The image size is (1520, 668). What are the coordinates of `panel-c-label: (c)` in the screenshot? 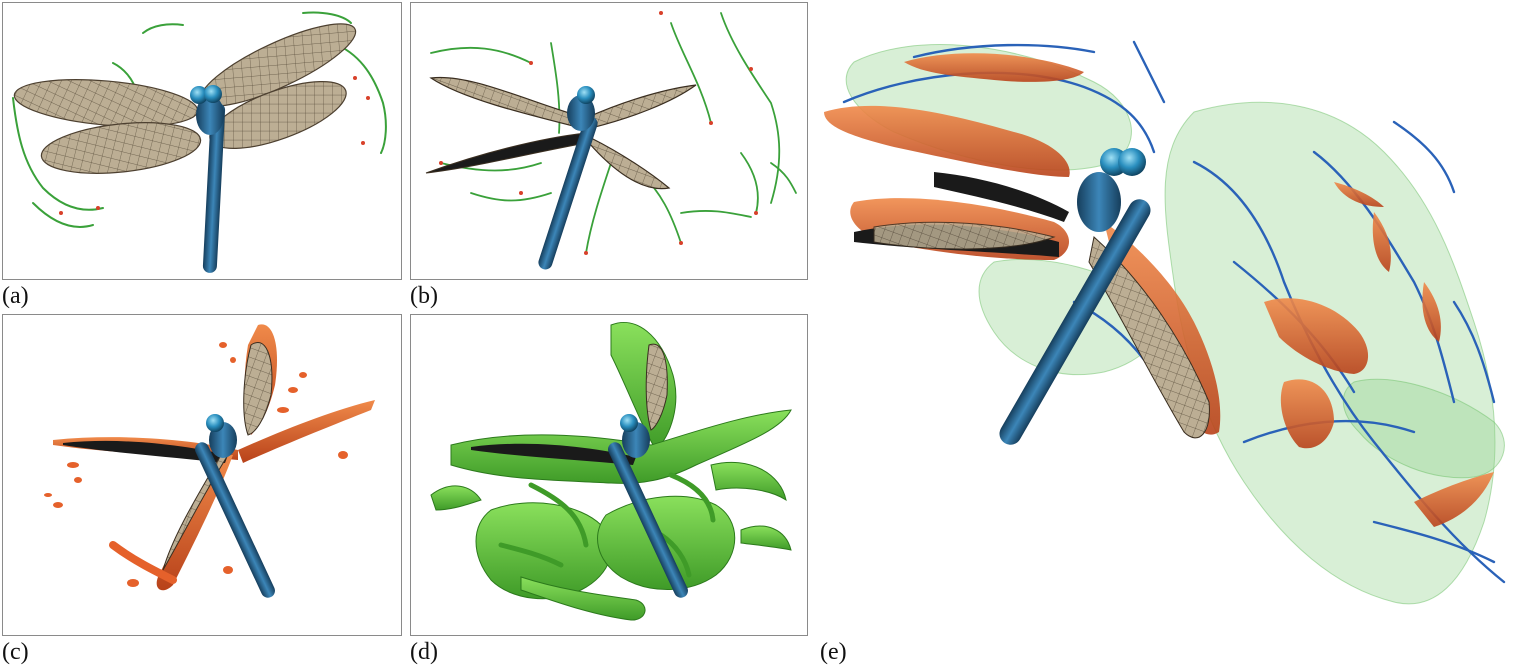 It's located at (15, 652).